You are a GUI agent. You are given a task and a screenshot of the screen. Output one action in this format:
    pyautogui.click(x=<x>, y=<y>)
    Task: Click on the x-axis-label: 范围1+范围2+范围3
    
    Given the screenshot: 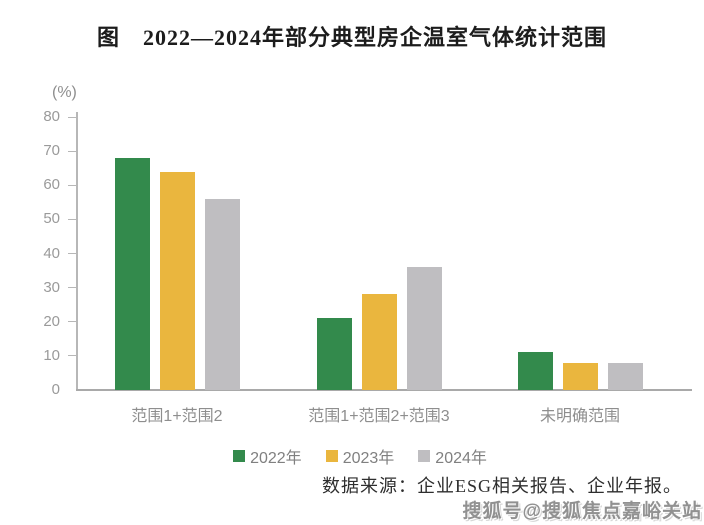 What is the action you would take?
    pyautogui.click(x=379, y=416)
    